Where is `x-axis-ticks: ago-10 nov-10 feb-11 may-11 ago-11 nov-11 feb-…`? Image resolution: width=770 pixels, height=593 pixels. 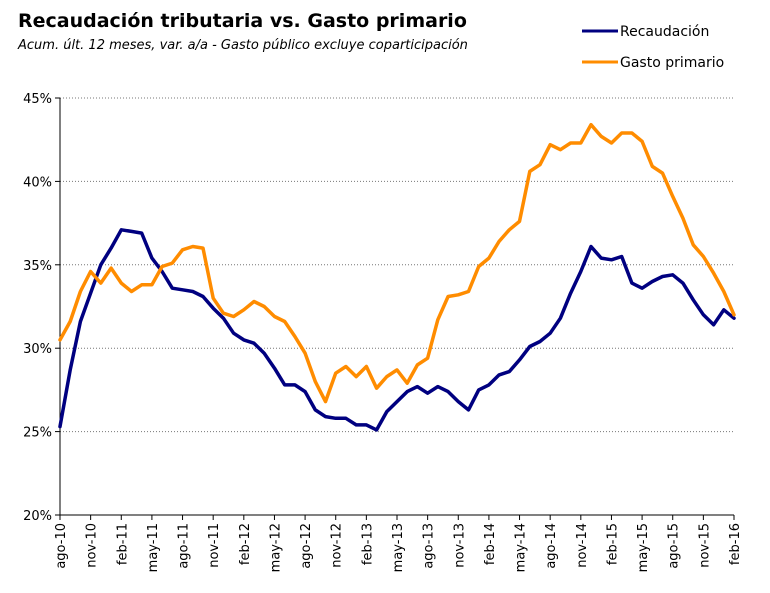
x-axis-ticks: ago-10 nov-10 feb-11 may-11 ago-11 nov-11 feb-… is located at coordinates (398, 543).